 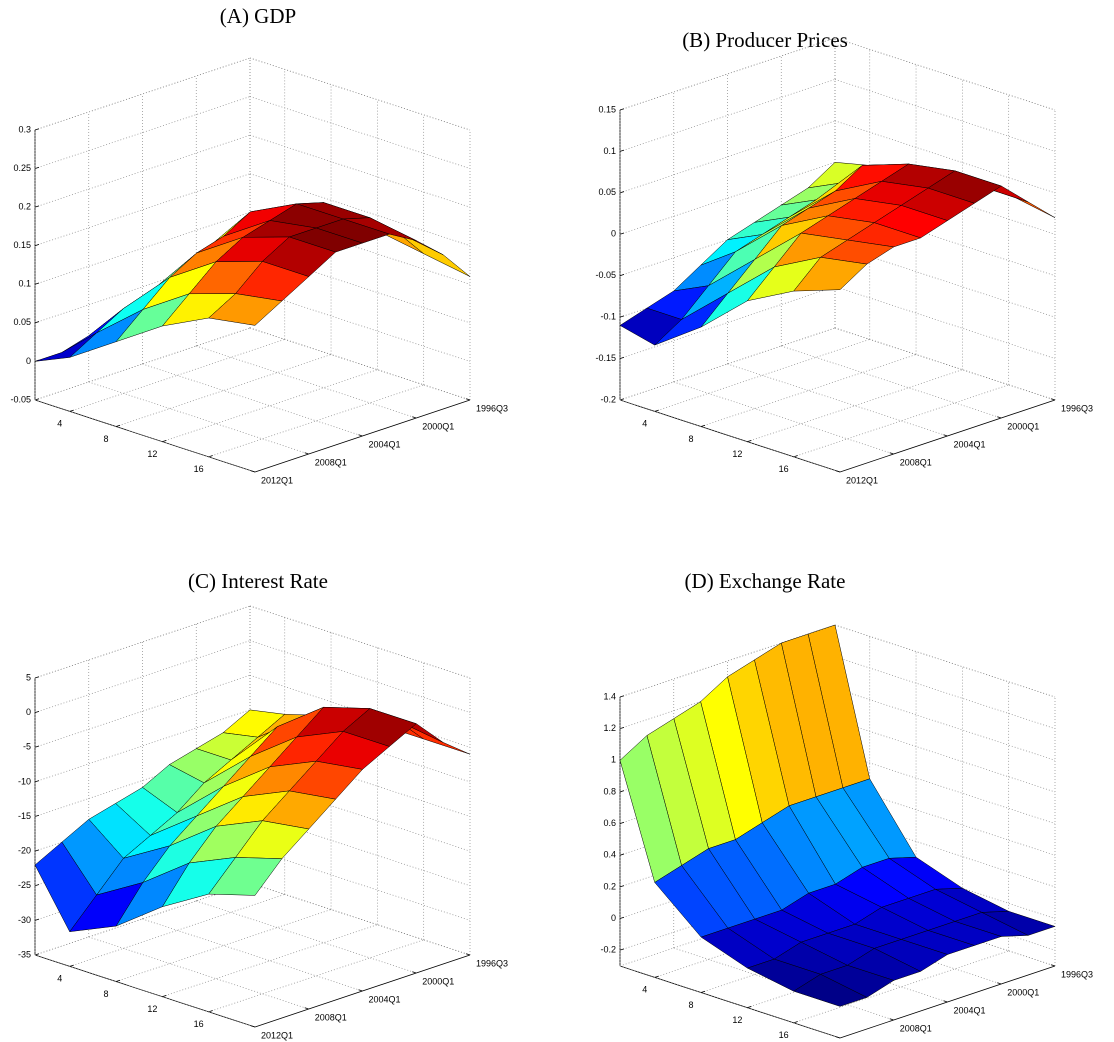 I want to click on z-tick-label: 0.2, so click(x=609, y=886).